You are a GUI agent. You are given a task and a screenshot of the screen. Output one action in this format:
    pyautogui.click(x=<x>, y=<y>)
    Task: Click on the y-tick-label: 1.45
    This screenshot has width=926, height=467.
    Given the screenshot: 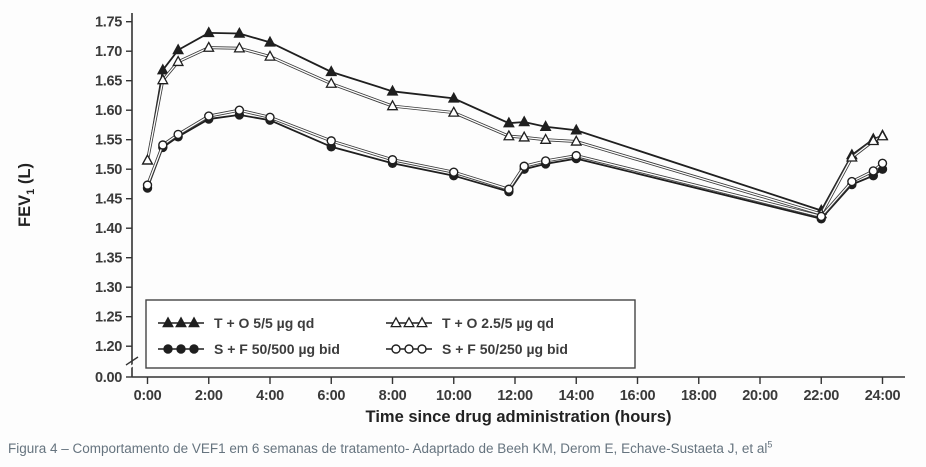 What is the action you would take?
    pyautogui.click(x=108, y=200)
    